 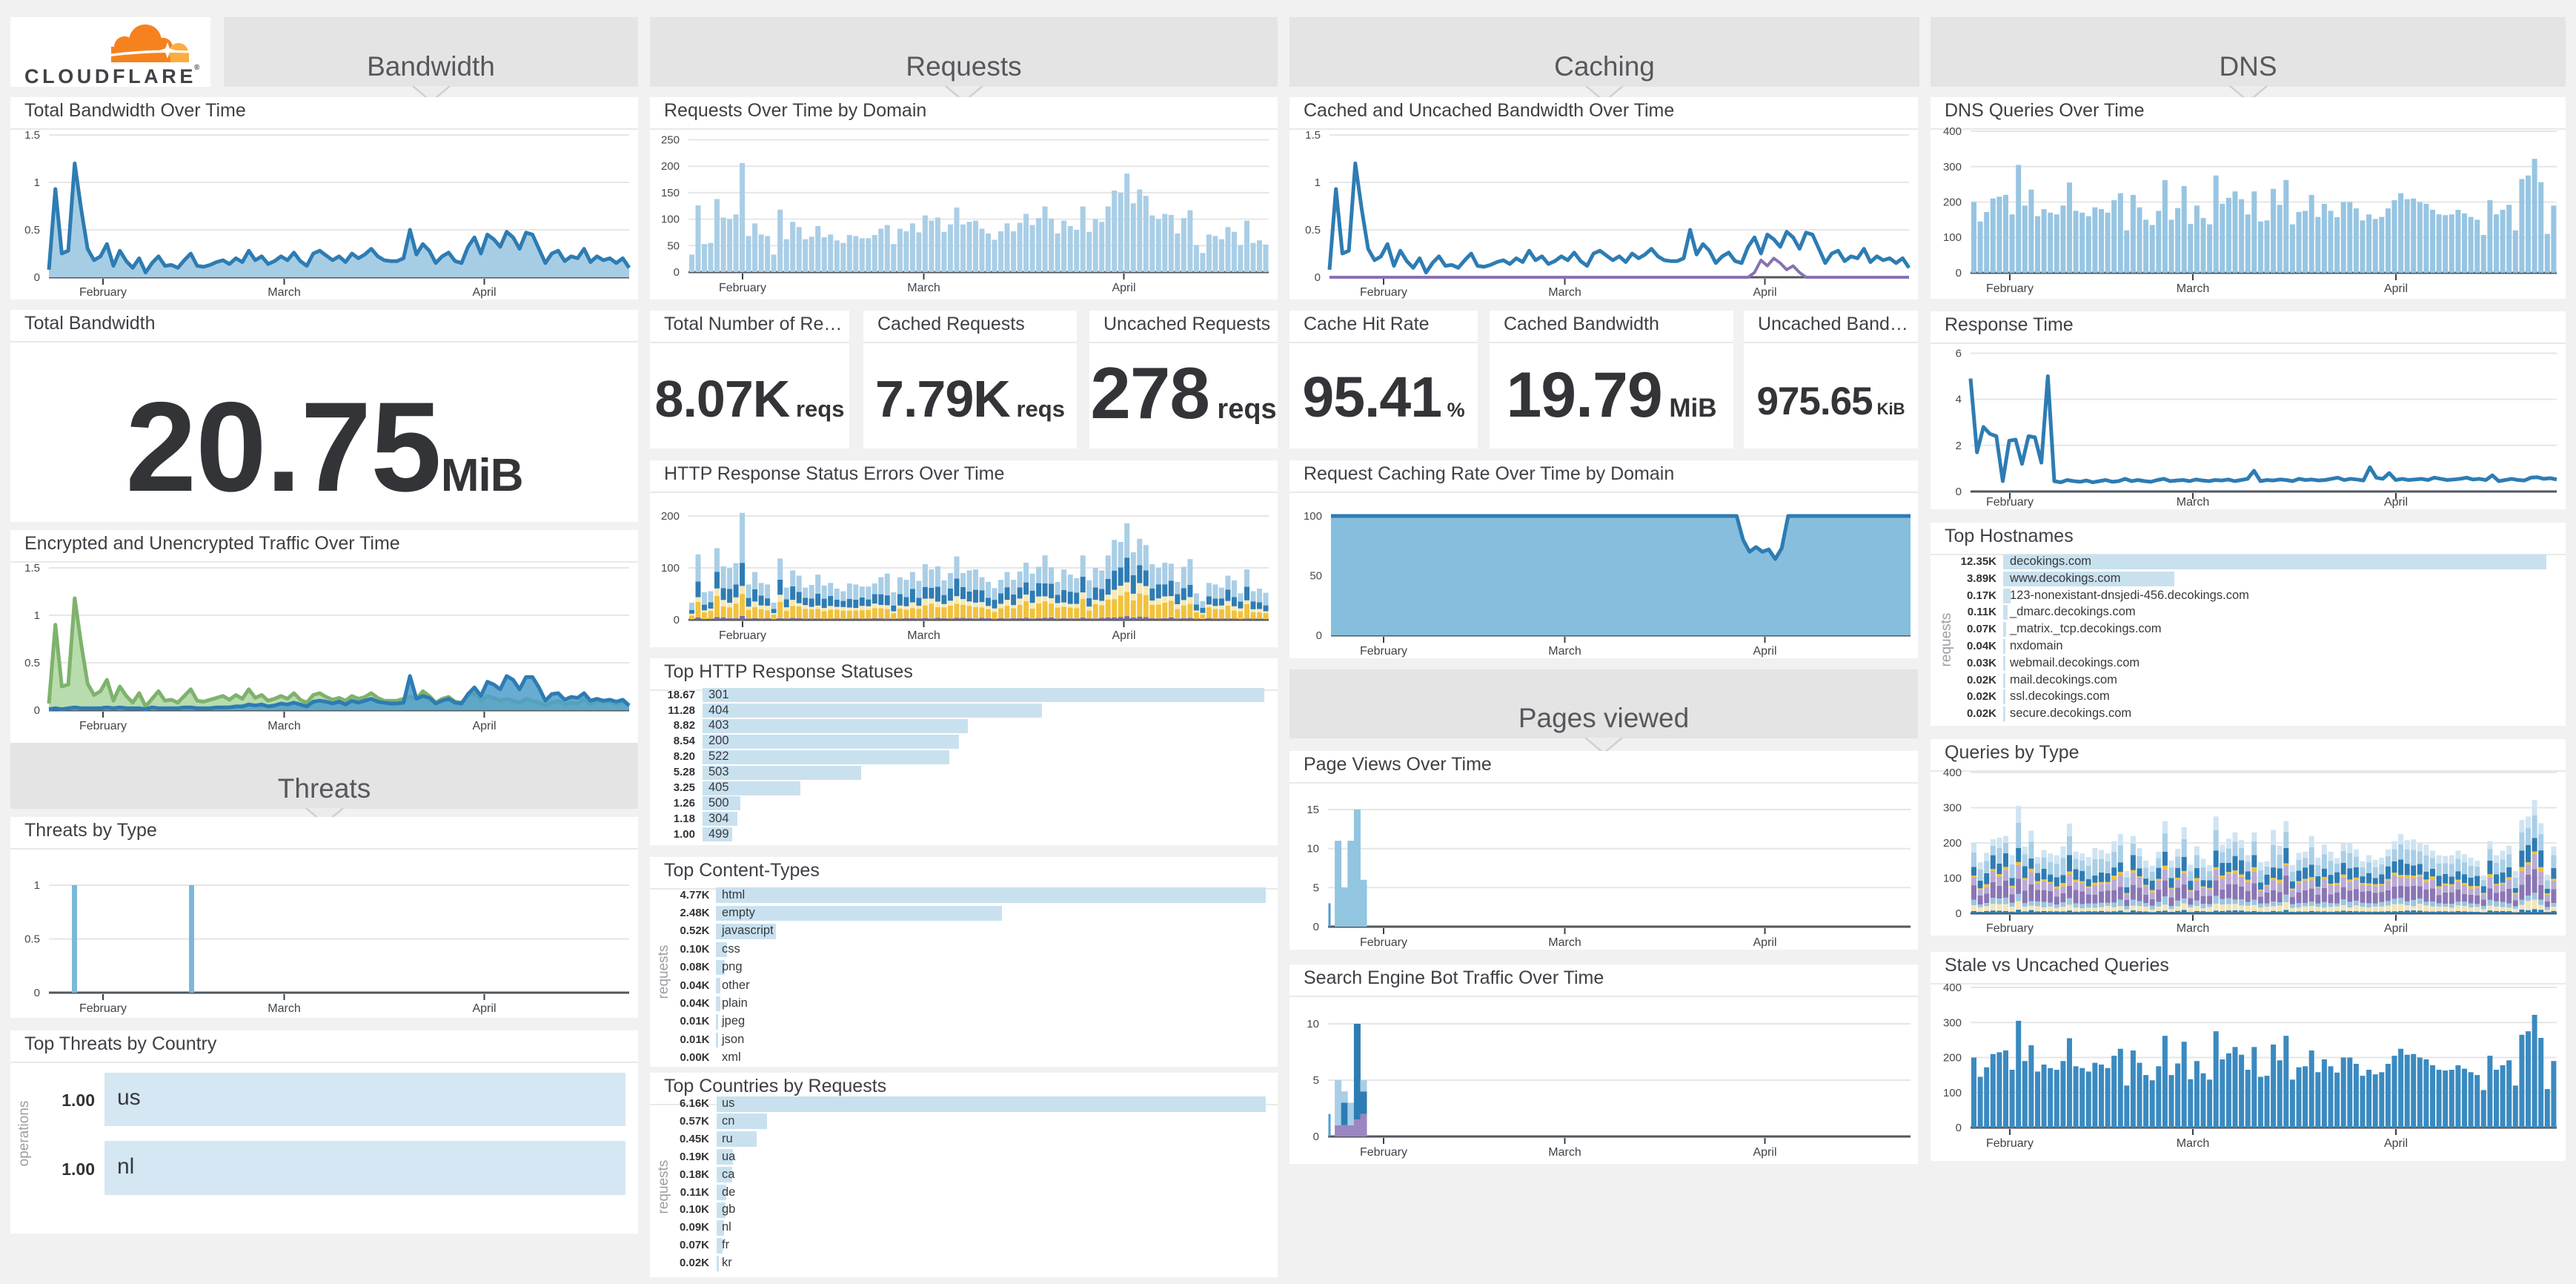 I want to click on svg-text: 250, so click(x=670, y=140).